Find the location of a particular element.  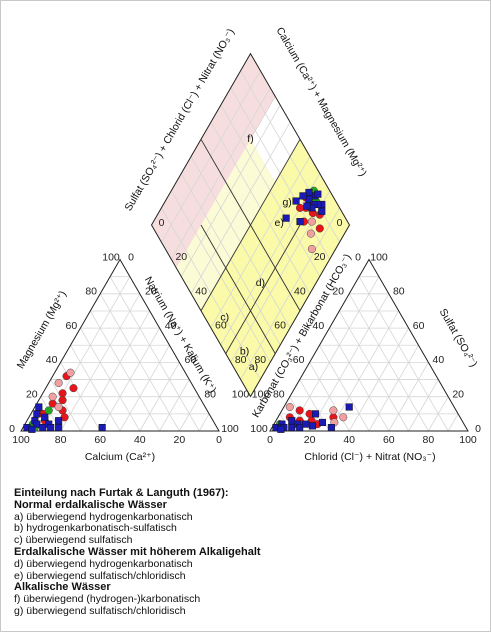

legend-item-f: f) überwiegend (hydrogen-)karbonatisch is located at coordinates (107, 599).